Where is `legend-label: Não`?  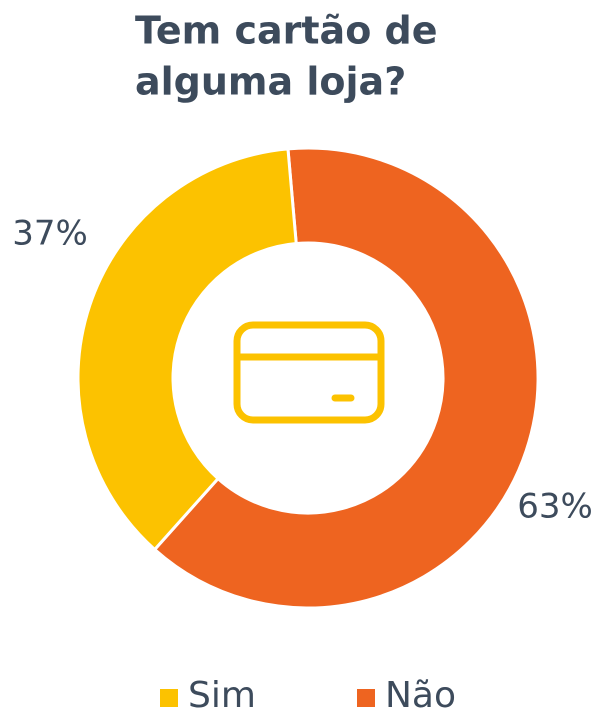 legend-label: Não is located at coordinates (420, 695).